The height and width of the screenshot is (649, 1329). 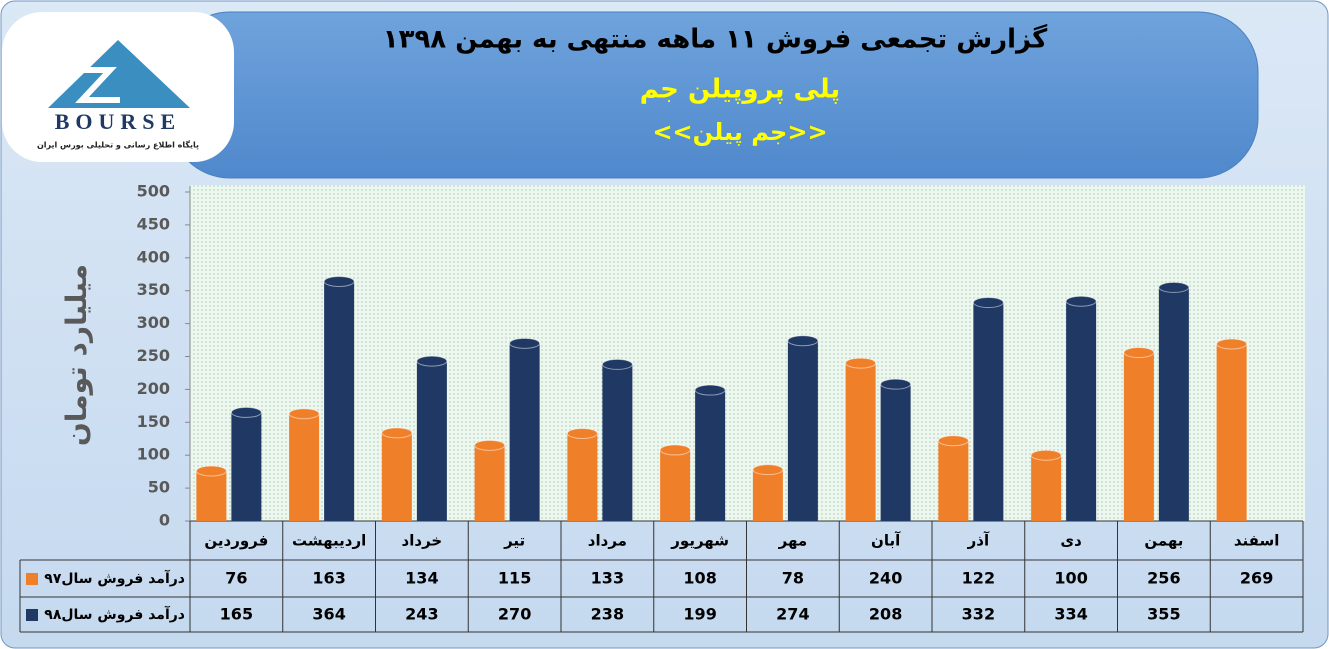 I want to click on table-value: 274, so click(x=792, y=614).